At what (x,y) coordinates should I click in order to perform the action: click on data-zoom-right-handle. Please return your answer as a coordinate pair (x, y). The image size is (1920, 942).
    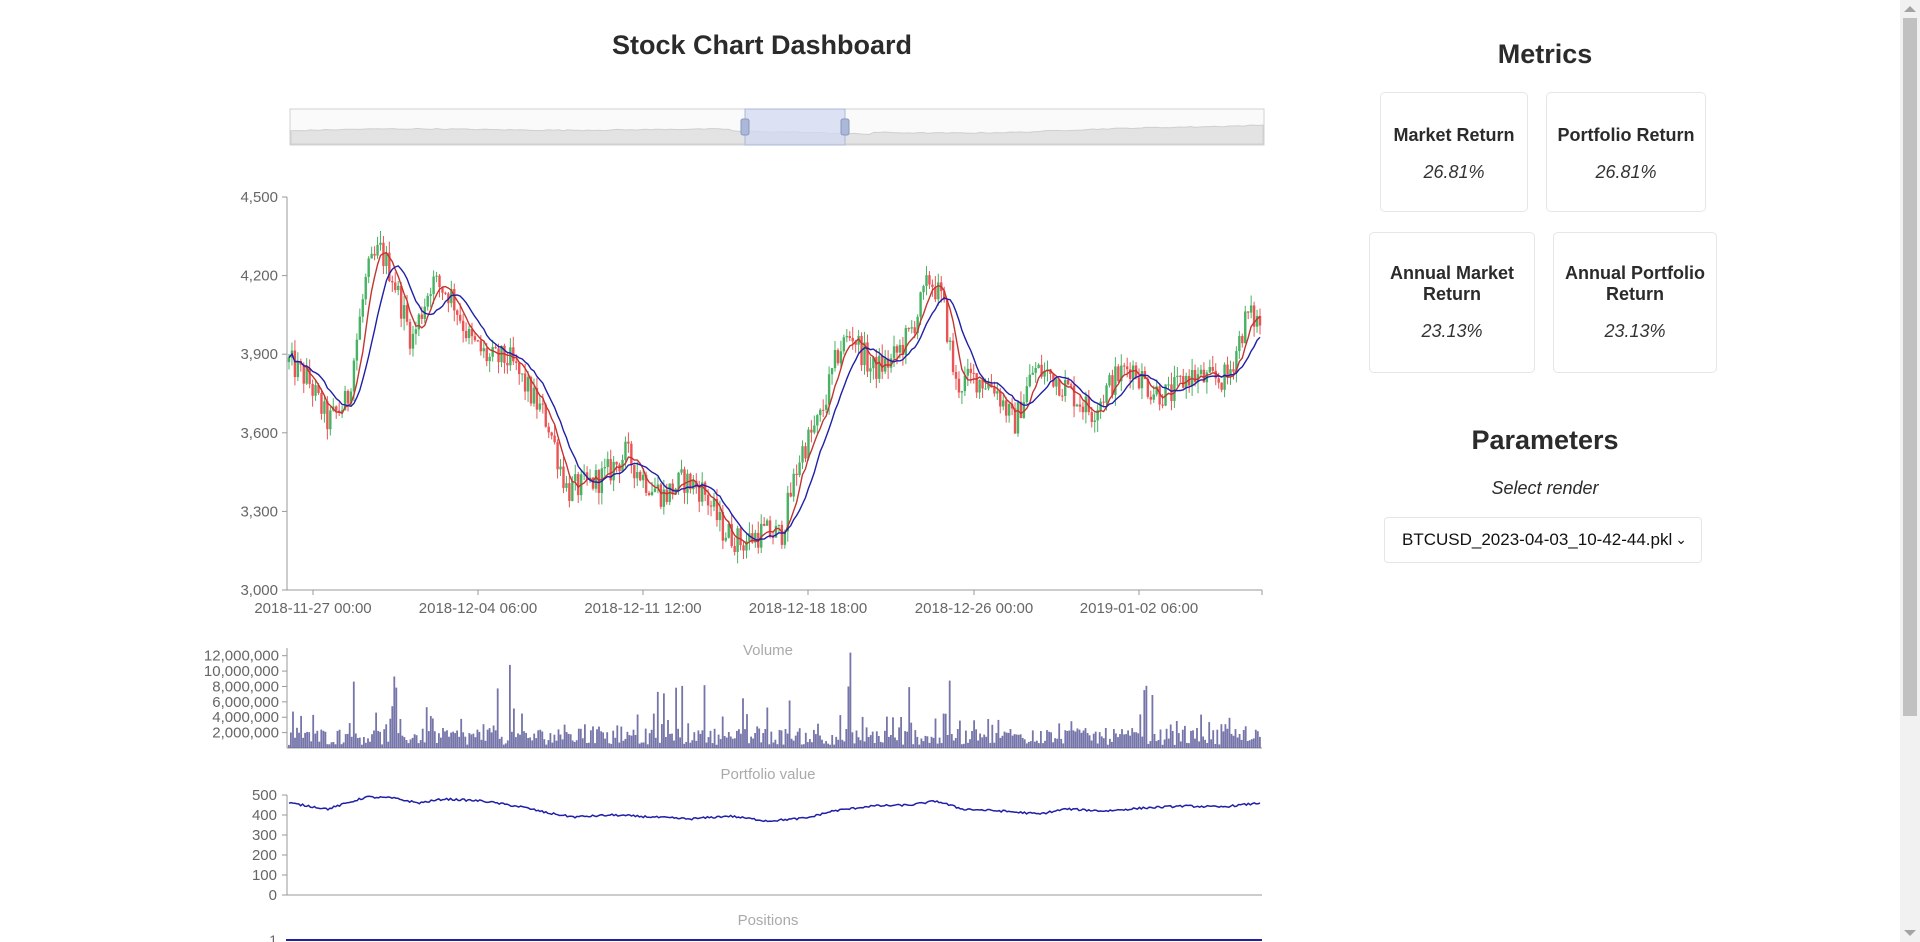
    Looking at the image, I should click on (845, 127).